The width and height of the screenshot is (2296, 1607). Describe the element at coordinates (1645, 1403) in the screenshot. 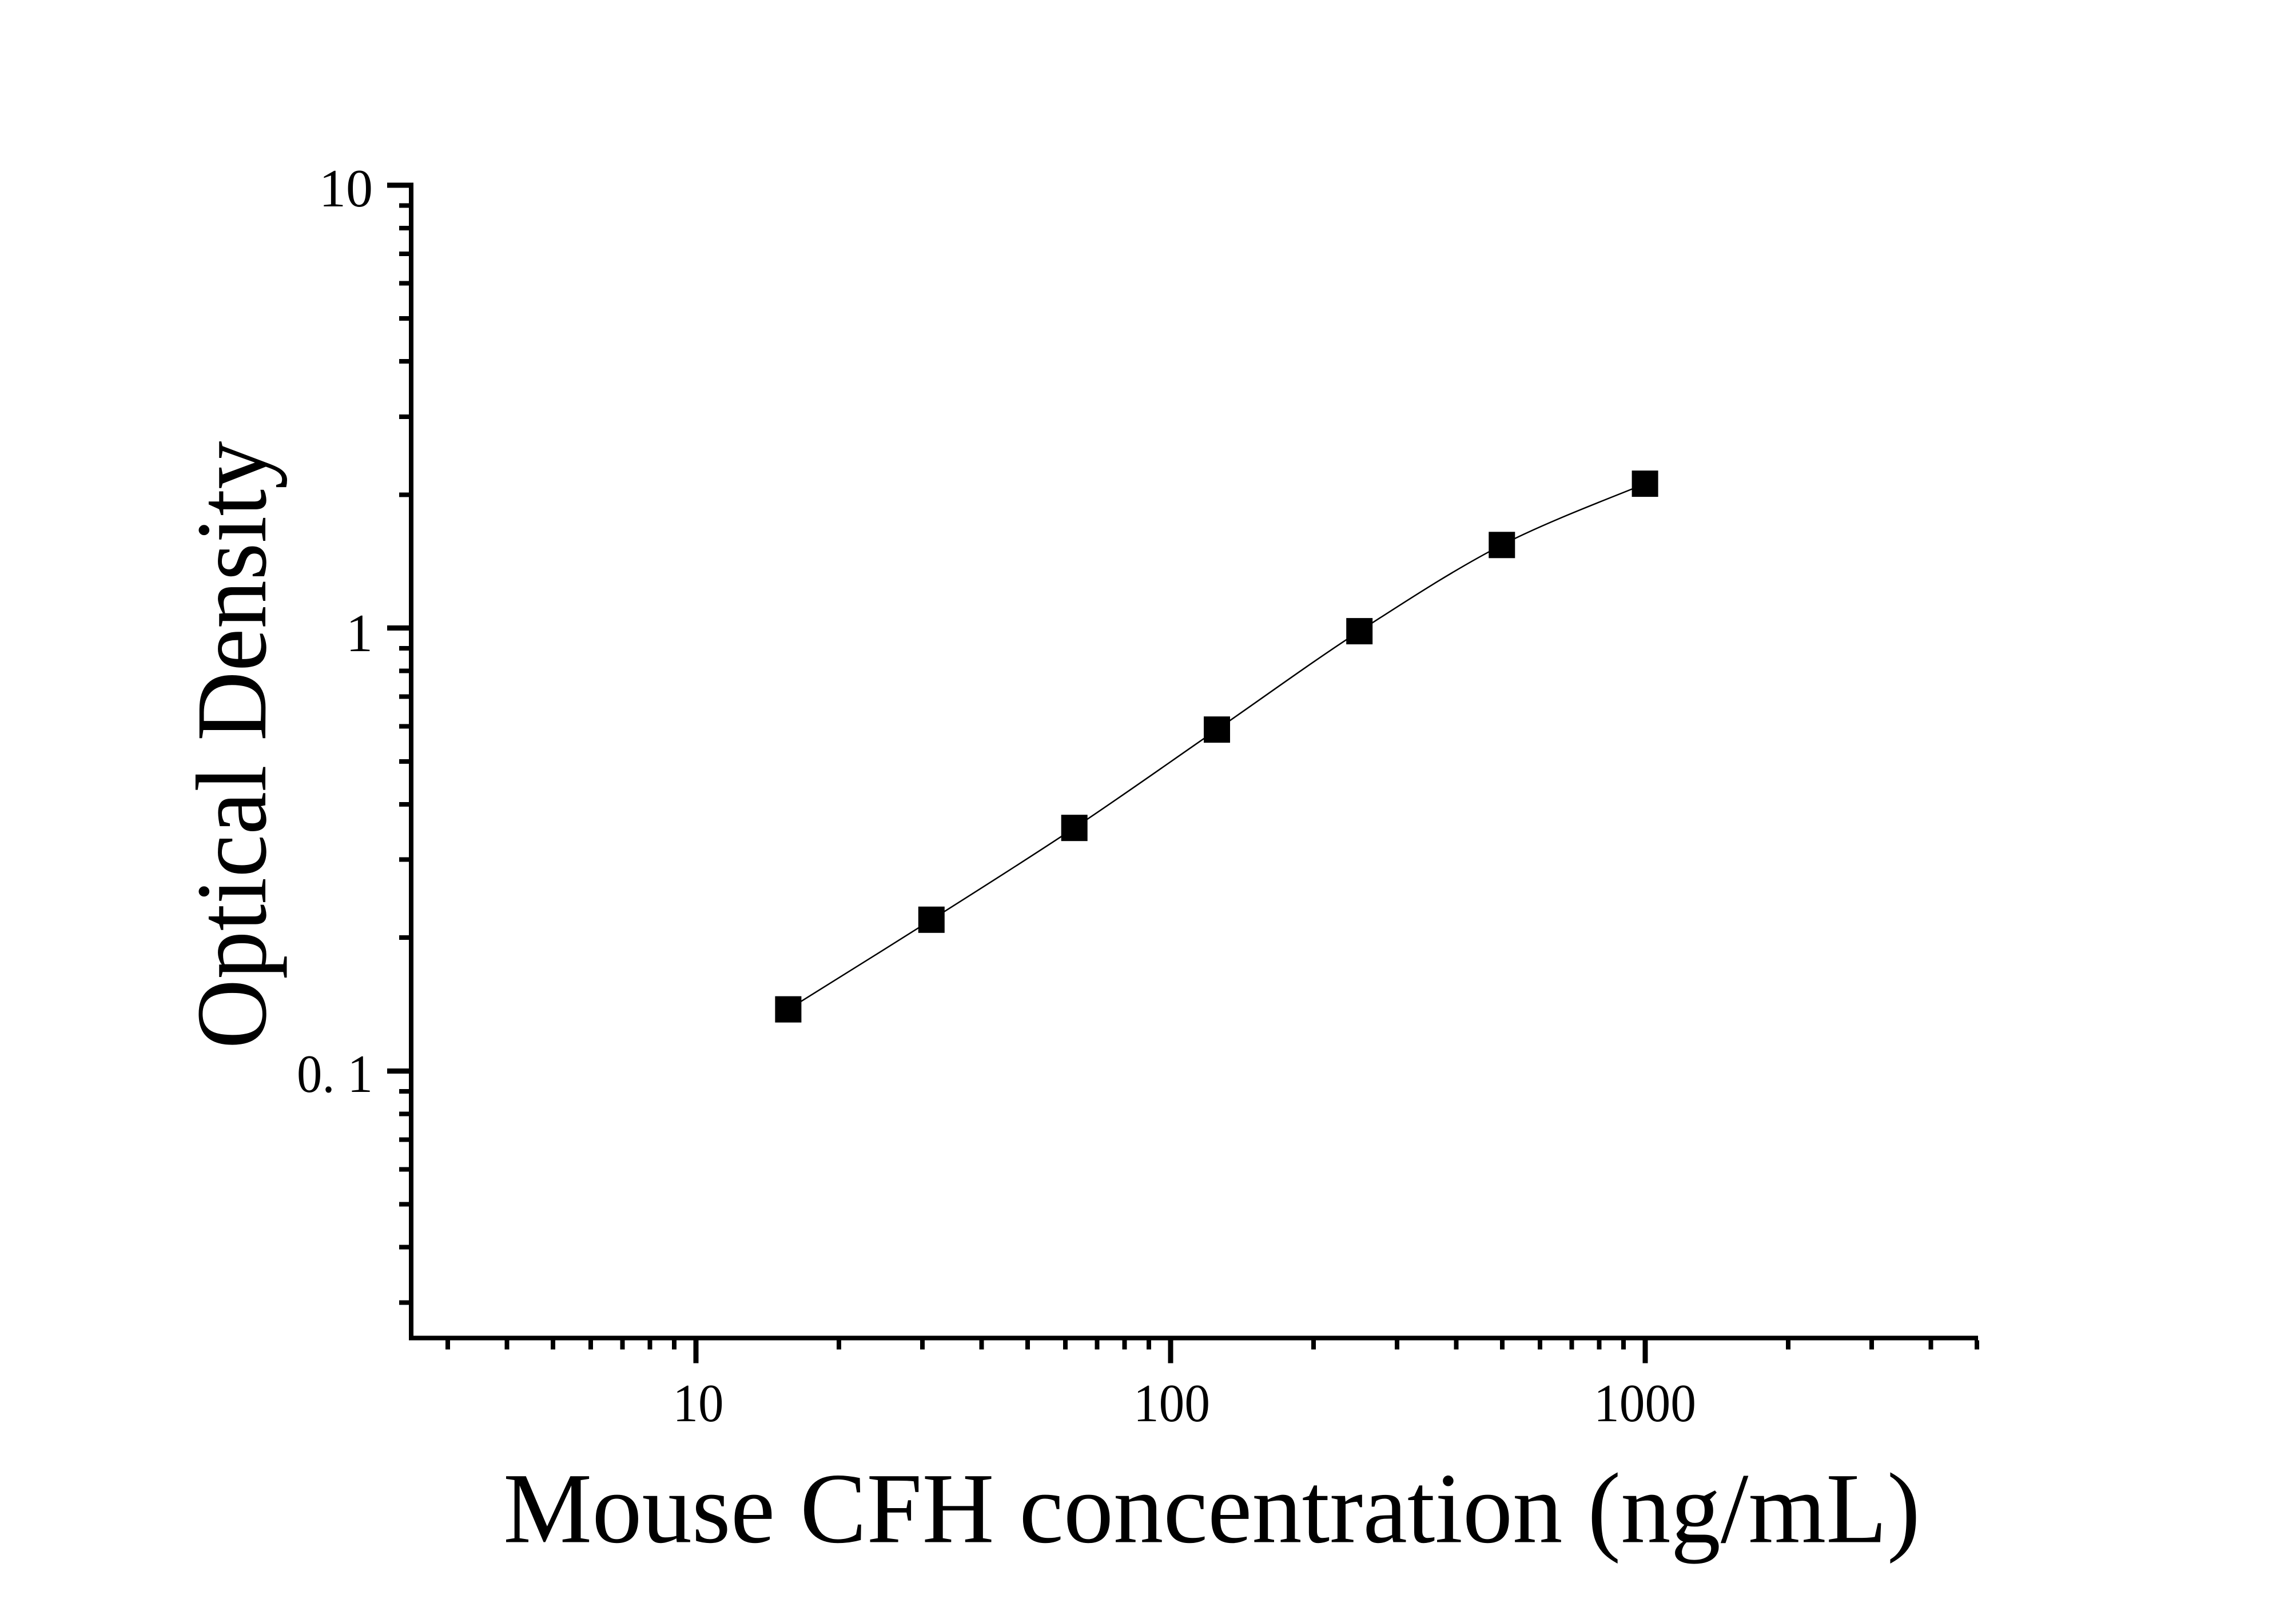

I see `svg-text: 1000` at that location.